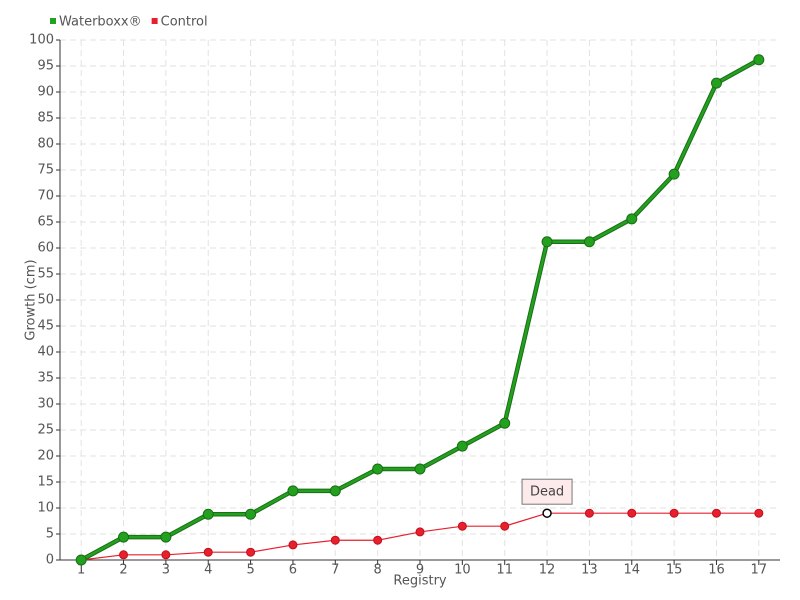 This screenshot has width=800, height=600. I want to click on y-tick-label: 60, so click(45, 248).